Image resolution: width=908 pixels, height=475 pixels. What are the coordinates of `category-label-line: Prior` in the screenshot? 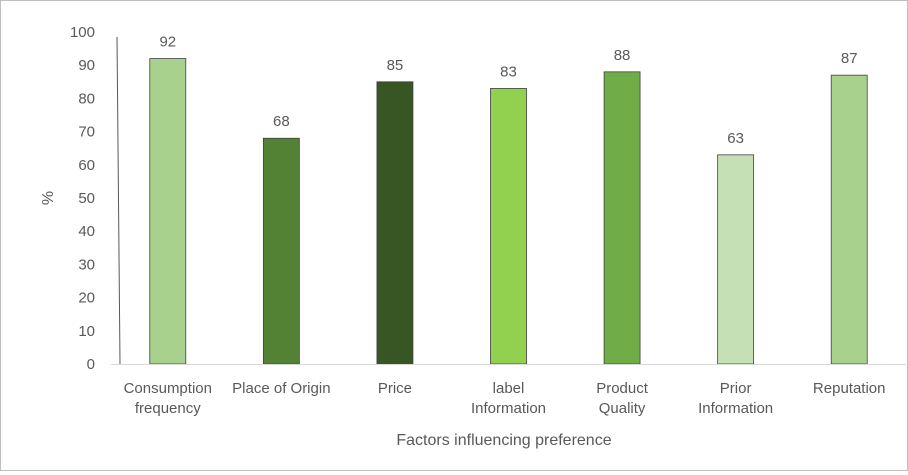 It's located at (736, 388).